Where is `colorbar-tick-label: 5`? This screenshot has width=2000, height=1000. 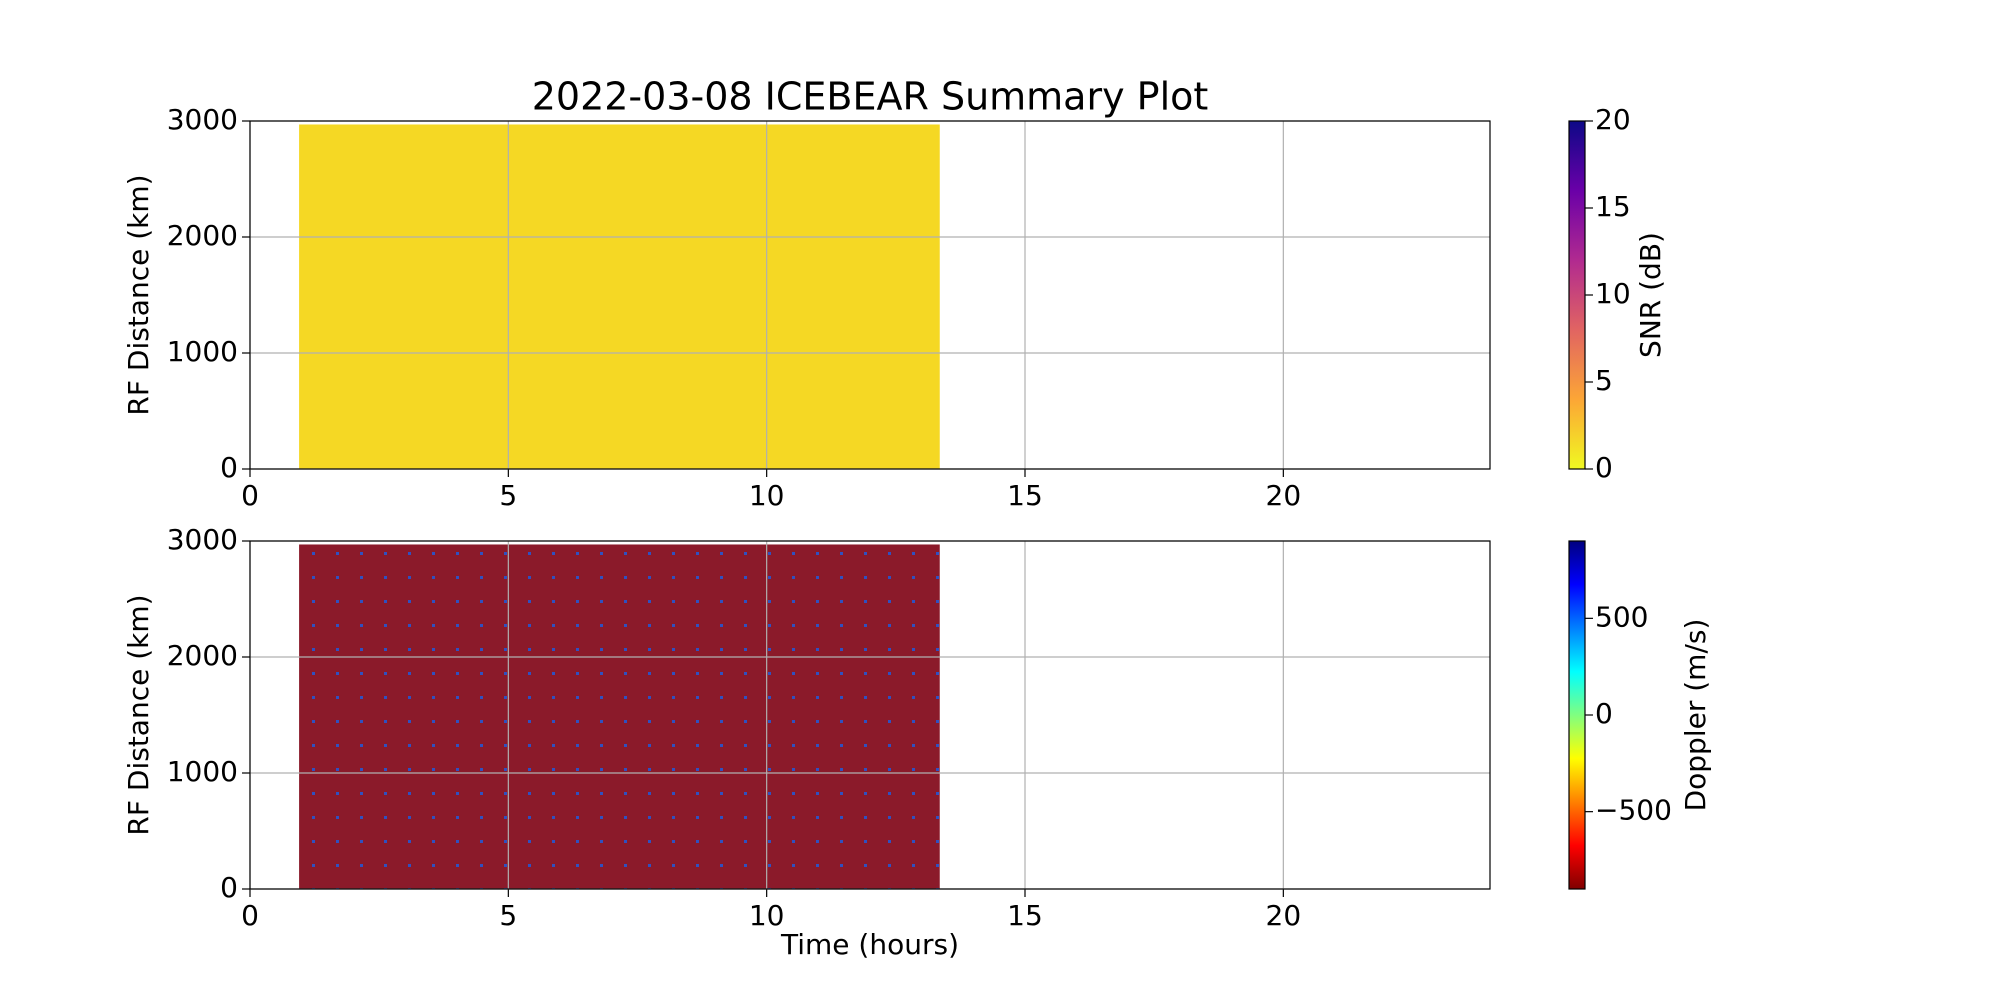
colorbar-tick-label: 5 is located at coordinates (1604, 380).